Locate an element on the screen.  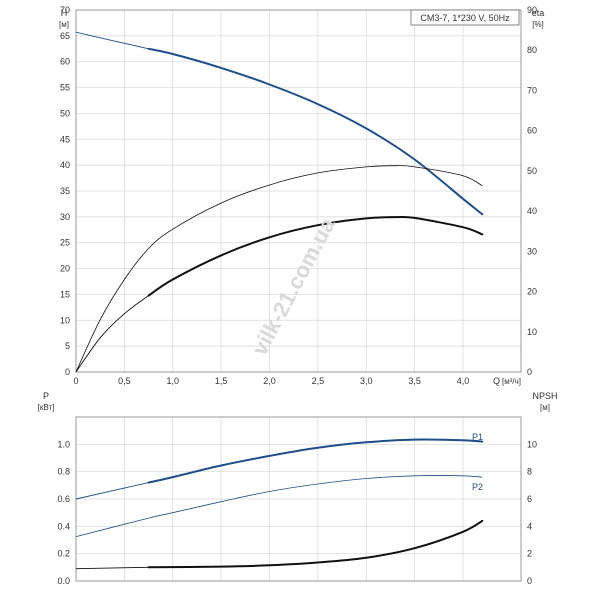
npsh-tick-label: 10 is located at coordinates (532, 444).